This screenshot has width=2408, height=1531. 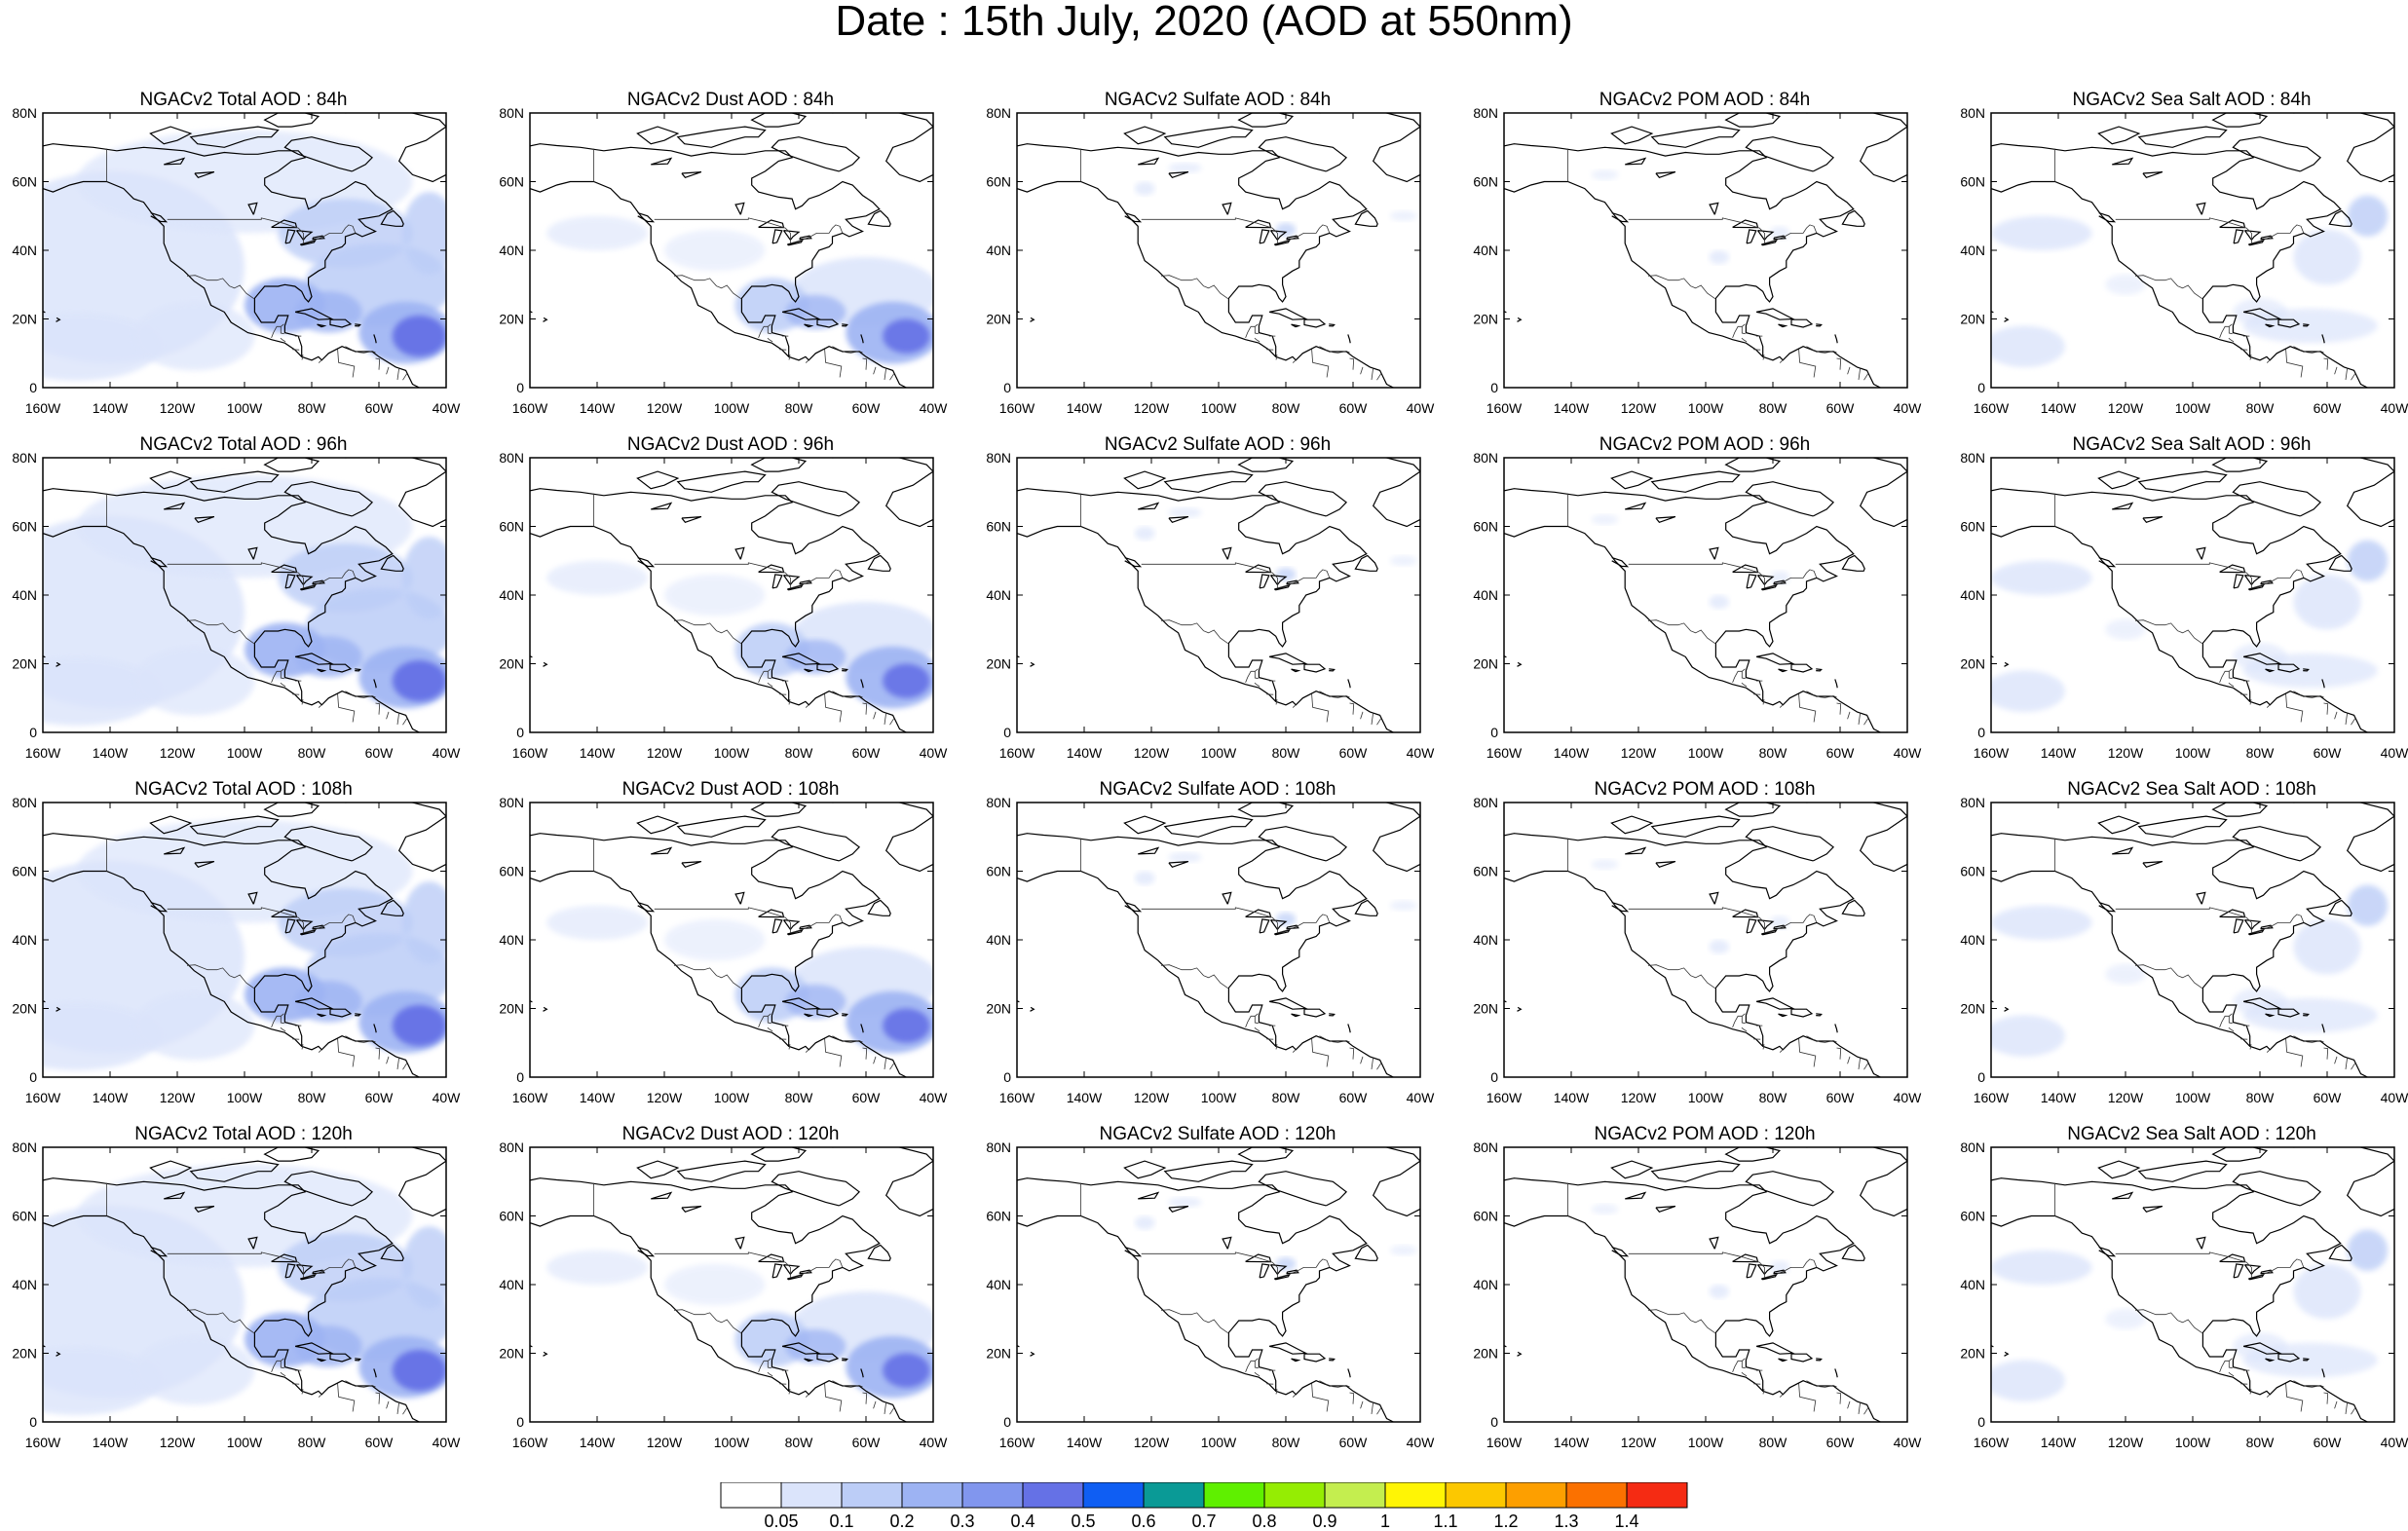 What do you see at coordinates (718, 284) in the screenshot?
I see `pacific-coastline` at bounding box center [718, 284].